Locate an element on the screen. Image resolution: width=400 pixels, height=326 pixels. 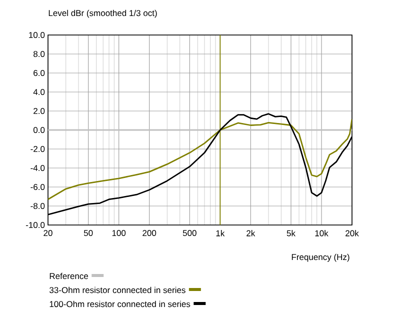
y-tick-label: -6.0 is located at coordinates (37, 187).